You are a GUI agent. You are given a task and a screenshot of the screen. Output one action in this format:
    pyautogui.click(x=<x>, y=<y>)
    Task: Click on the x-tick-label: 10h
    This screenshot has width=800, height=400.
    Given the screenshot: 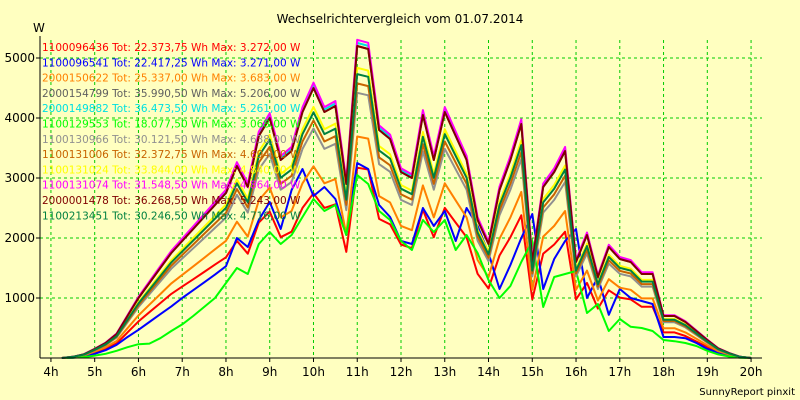 What is the action you would take?
    pyautogui.click(x=313, y=372)
    